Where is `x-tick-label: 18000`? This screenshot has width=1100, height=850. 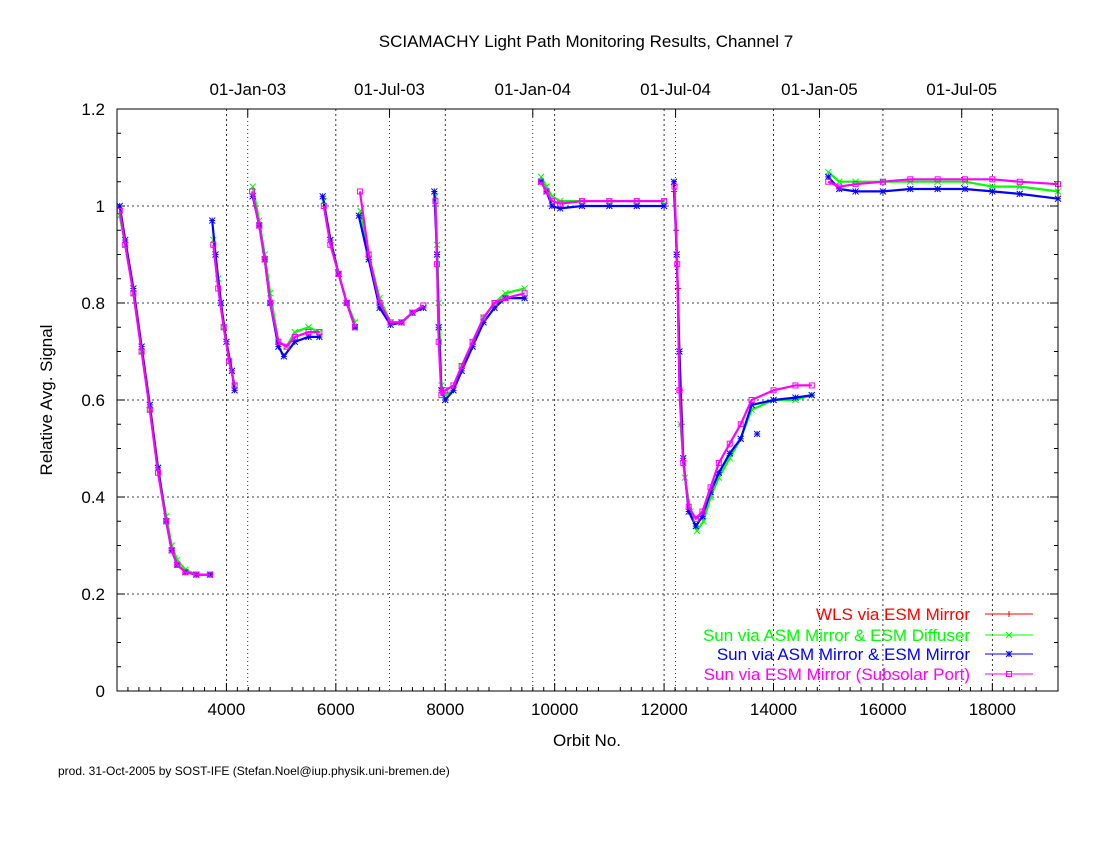
x-tick-label: 18000 is located at coordinates (992, 709).